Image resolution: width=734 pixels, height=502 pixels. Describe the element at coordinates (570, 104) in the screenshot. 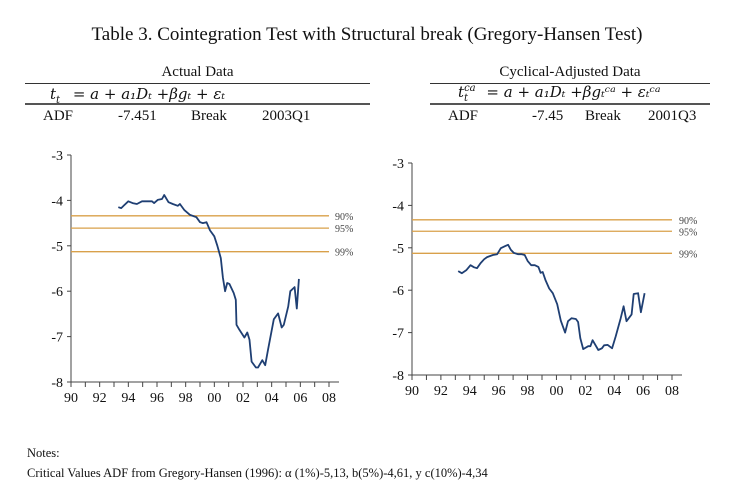

I see `rule-mid-right` at that location.